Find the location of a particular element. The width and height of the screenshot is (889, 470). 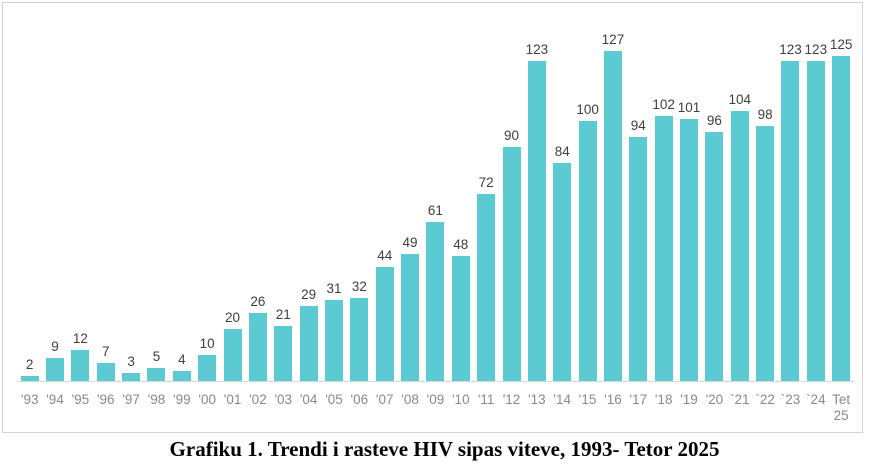

bar-slot: 61 is located at coordinates (435, 292).